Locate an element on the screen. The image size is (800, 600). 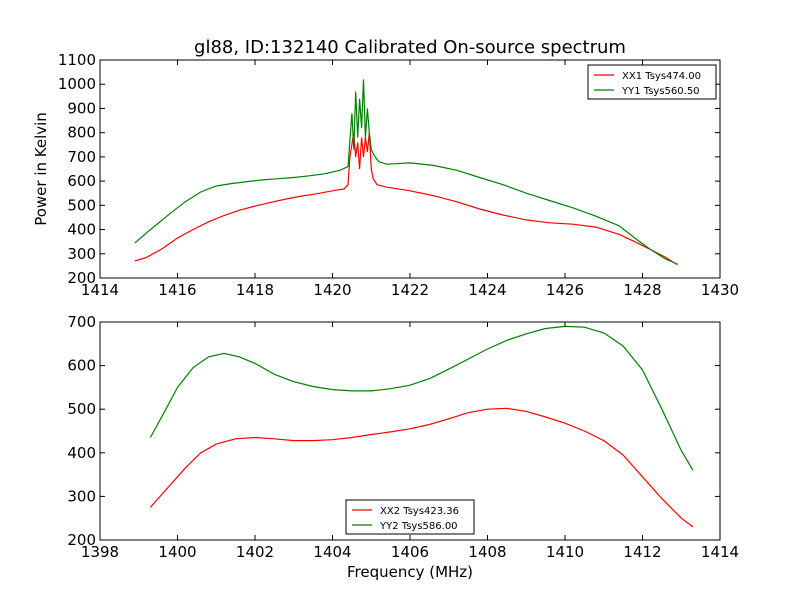
legend: XX1 Tsys474.00 YY1 Tsys560.50 is located at coordinates (652, 82).